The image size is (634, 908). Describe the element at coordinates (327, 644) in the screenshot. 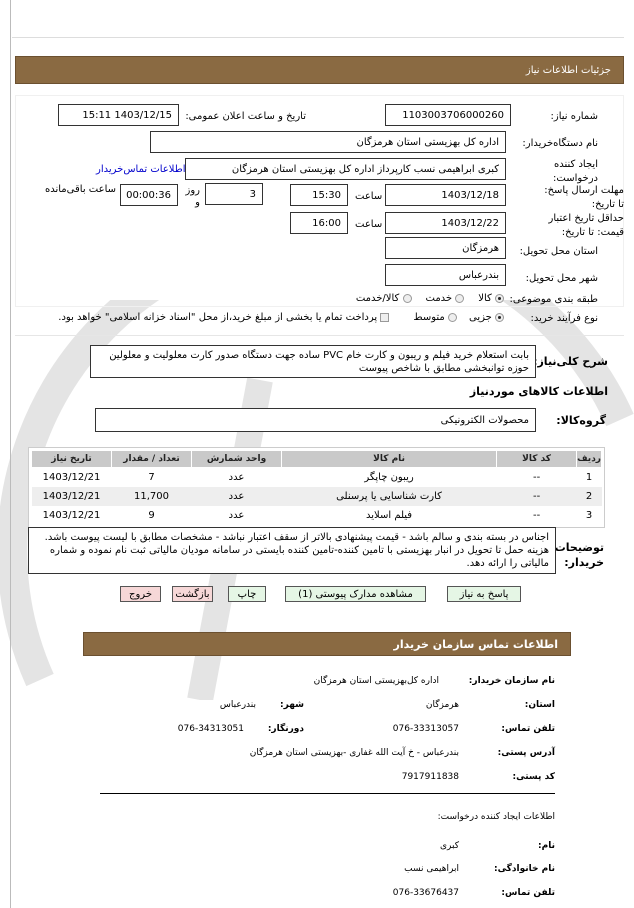

I see `contact-section-header: اطلاعات تماس سازمان خریدار` at that location.